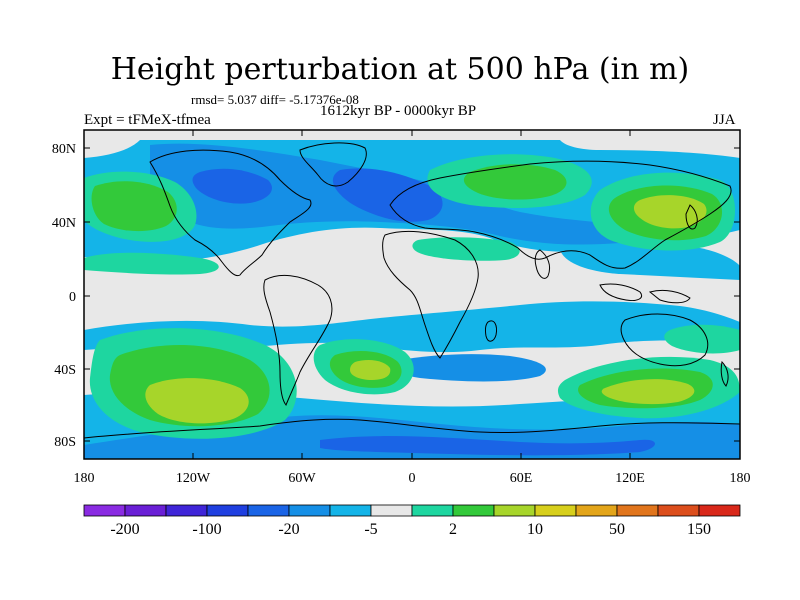 The height and width of the screenshot is (600, 800). I want to click on contour-yellow-green-east-asia, so click(670, 212).